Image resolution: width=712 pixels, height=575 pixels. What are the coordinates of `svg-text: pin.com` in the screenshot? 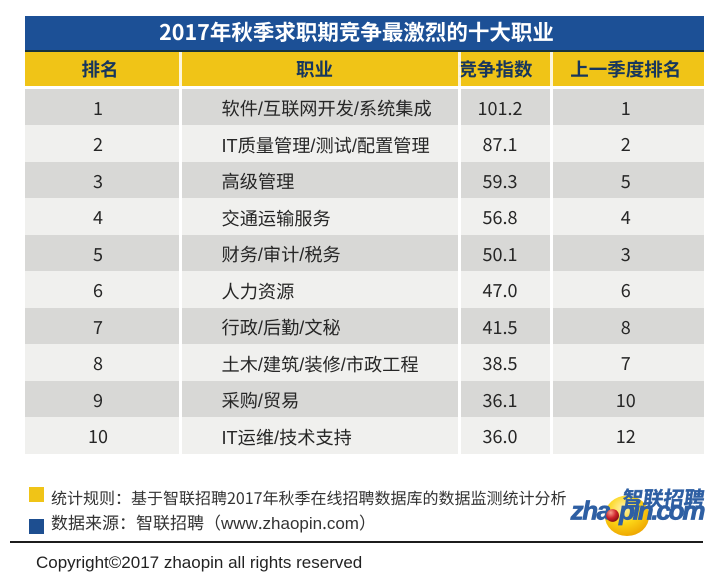 It's located at (661, 511).